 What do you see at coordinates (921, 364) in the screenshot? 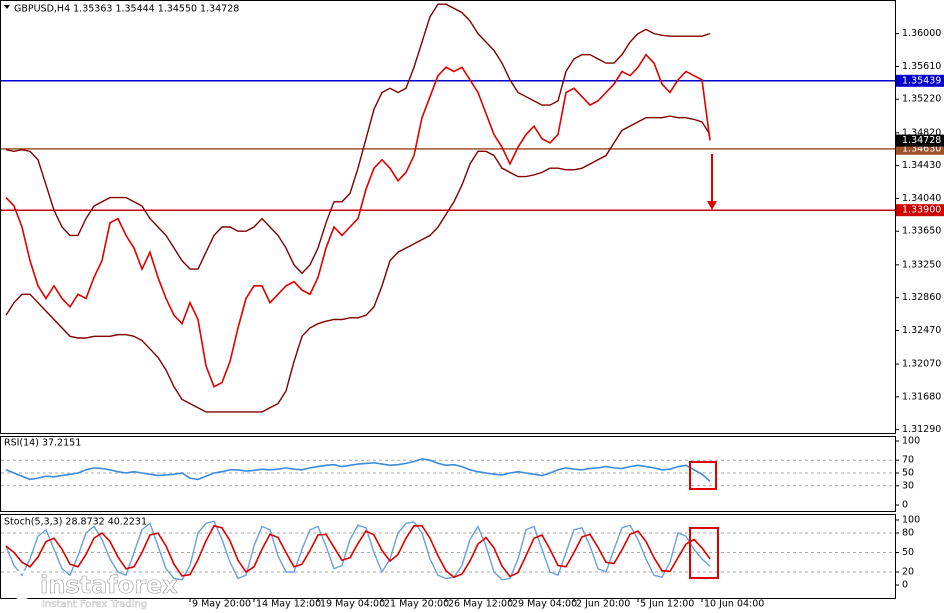
I see `y-tick-label: 1.32070` at bounding box center [921, 364].